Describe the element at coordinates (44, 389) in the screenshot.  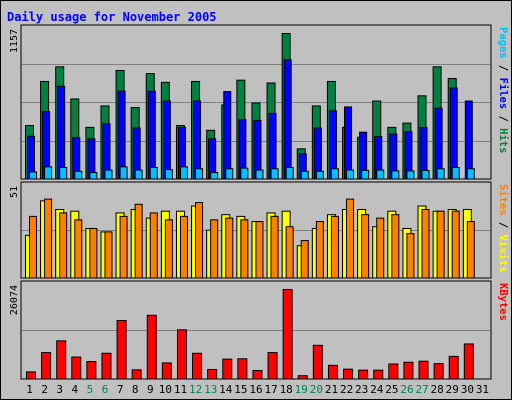
I see `day-label: 2` at that location.